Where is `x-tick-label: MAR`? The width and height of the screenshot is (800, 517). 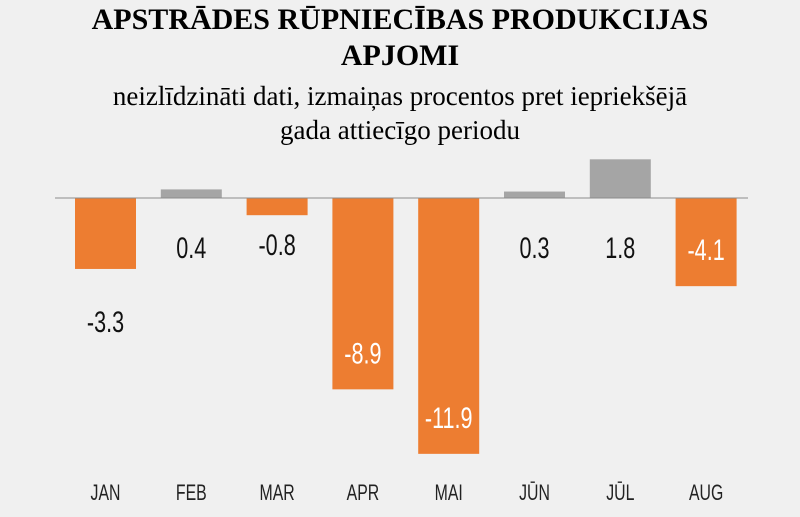 x-tick-label: MAR is located at coordinates (277, 494).